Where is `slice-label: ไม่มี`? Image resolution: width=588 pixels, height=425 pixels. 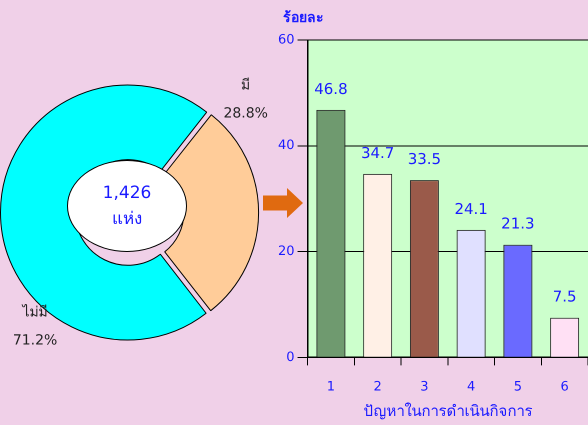
slice-label: ไม่มี is located at coordinates (35, 312).